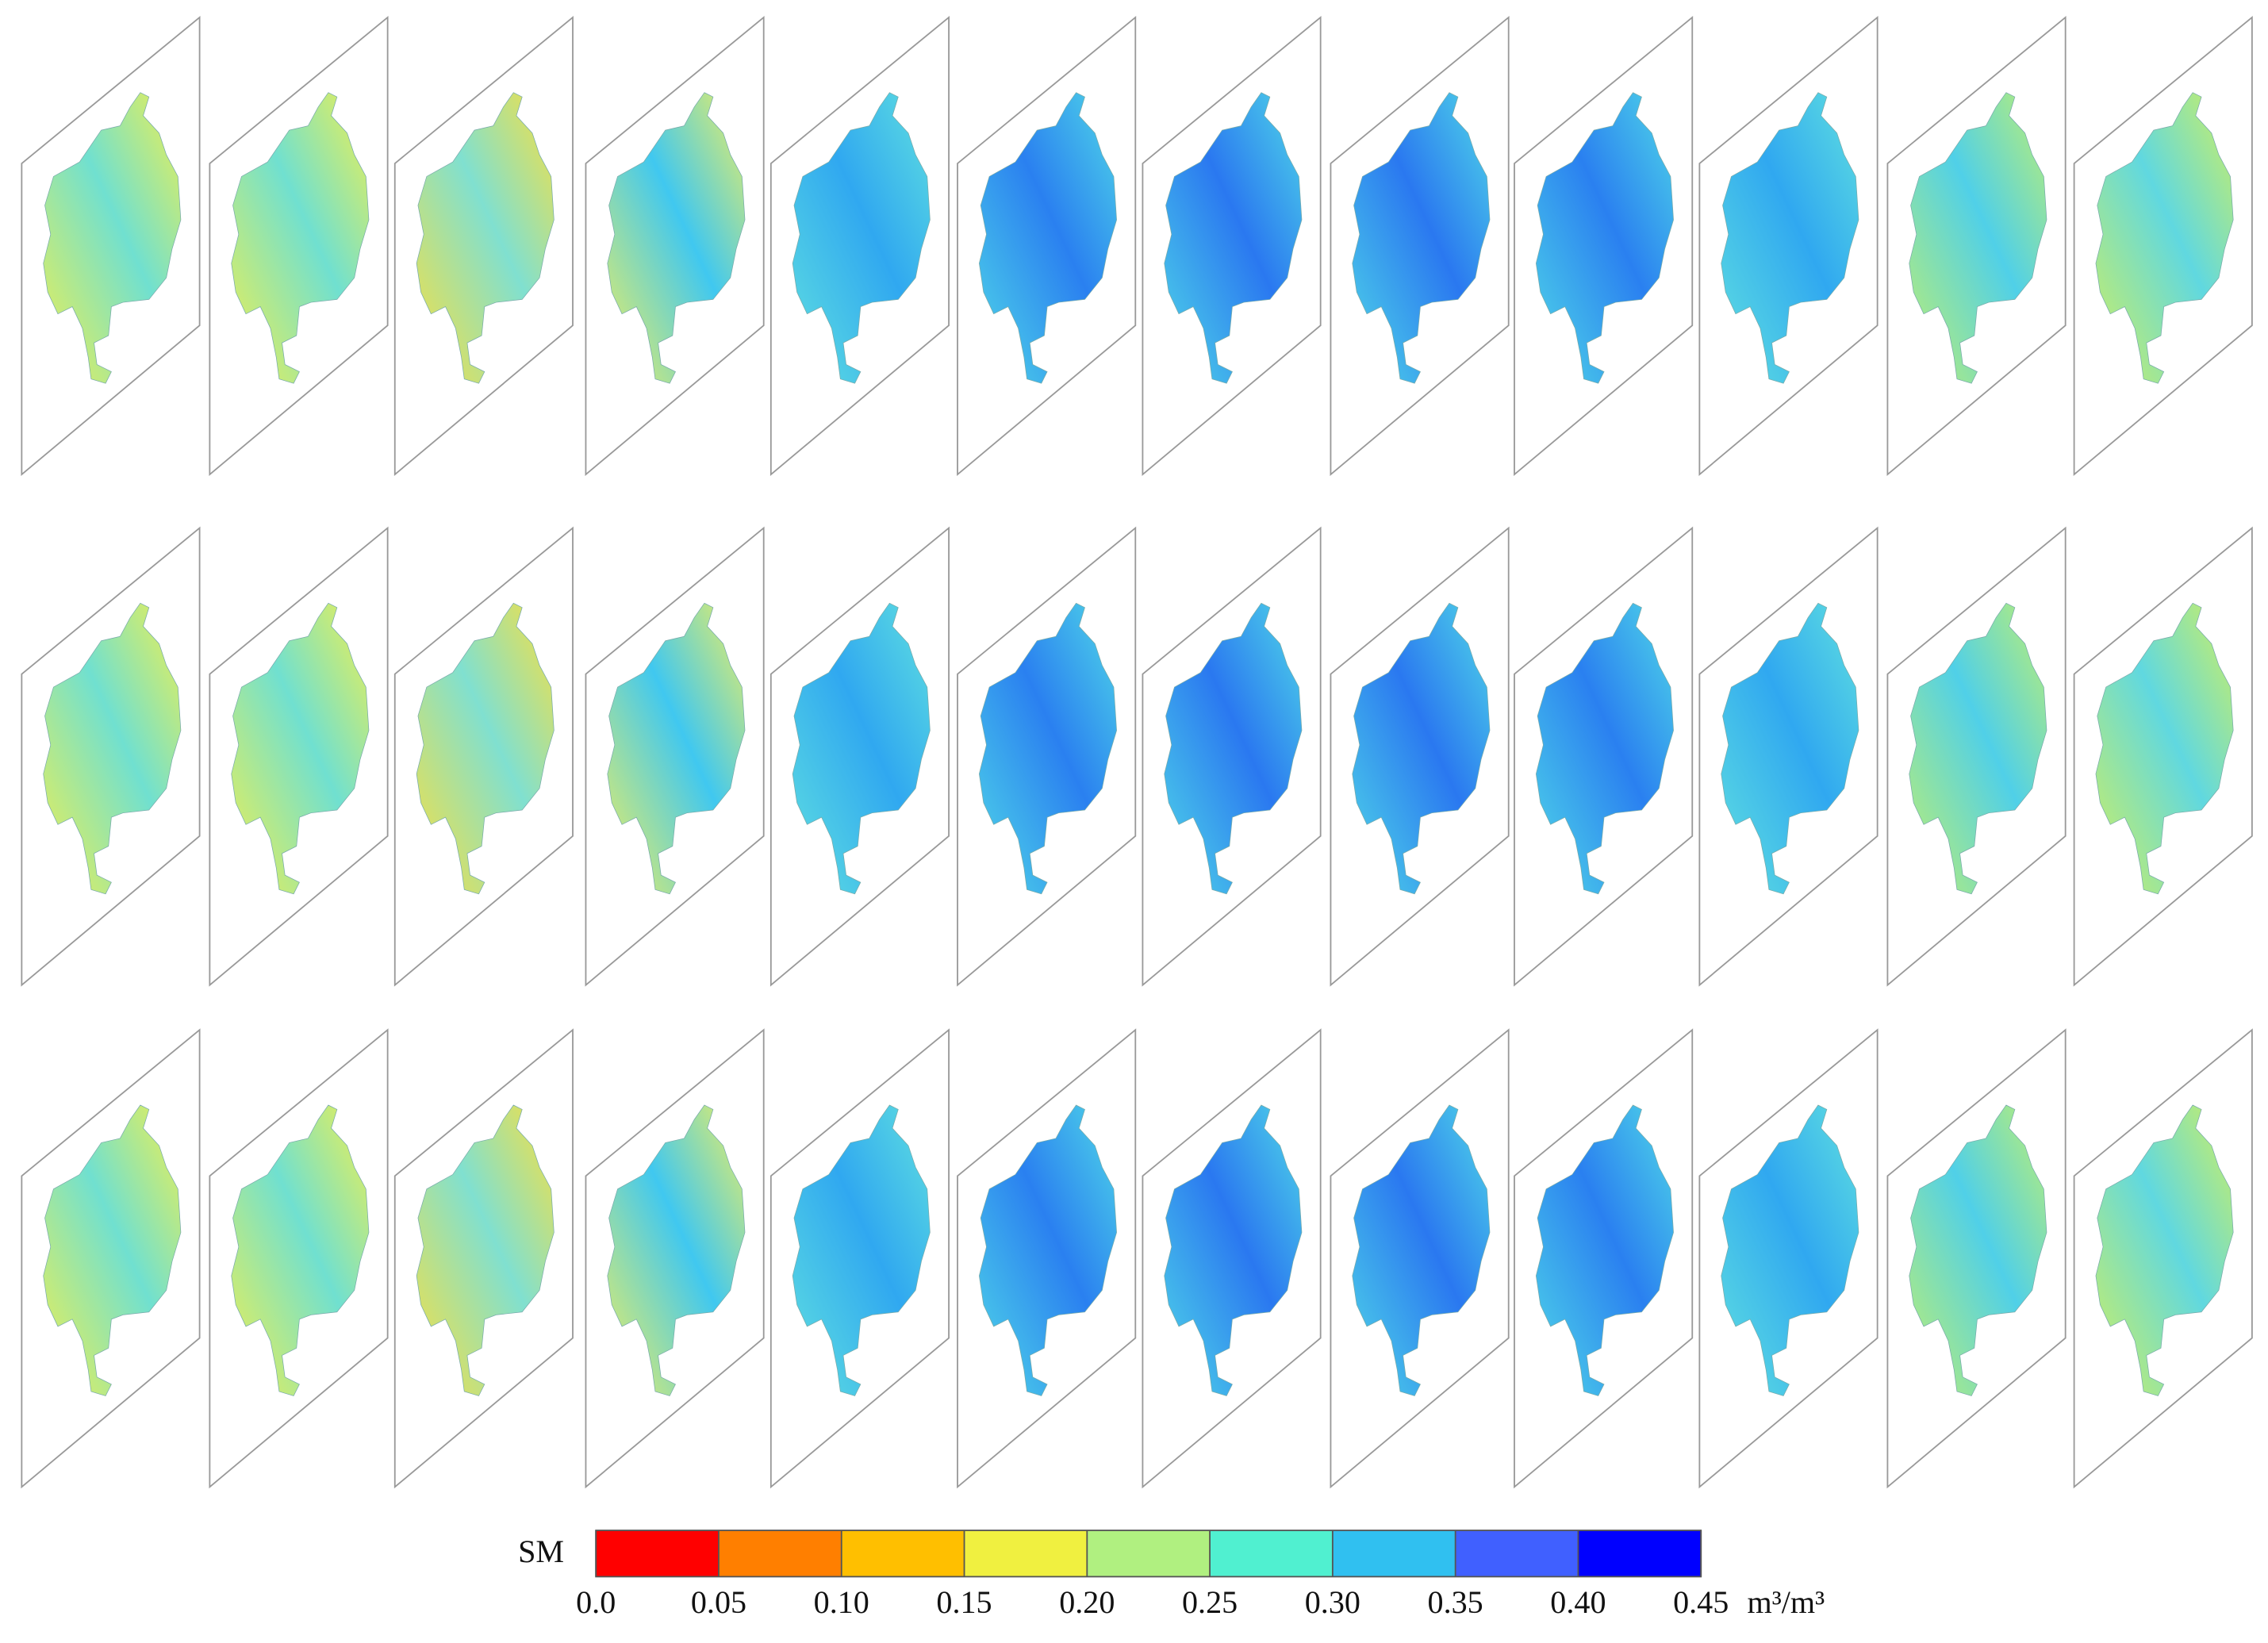 The height and width of the screenshot is (1643, 2268). Describe the element at coordinates (719, 1602) in the screenshot. I see `colorbar-tick-label: 0.05` at that location.